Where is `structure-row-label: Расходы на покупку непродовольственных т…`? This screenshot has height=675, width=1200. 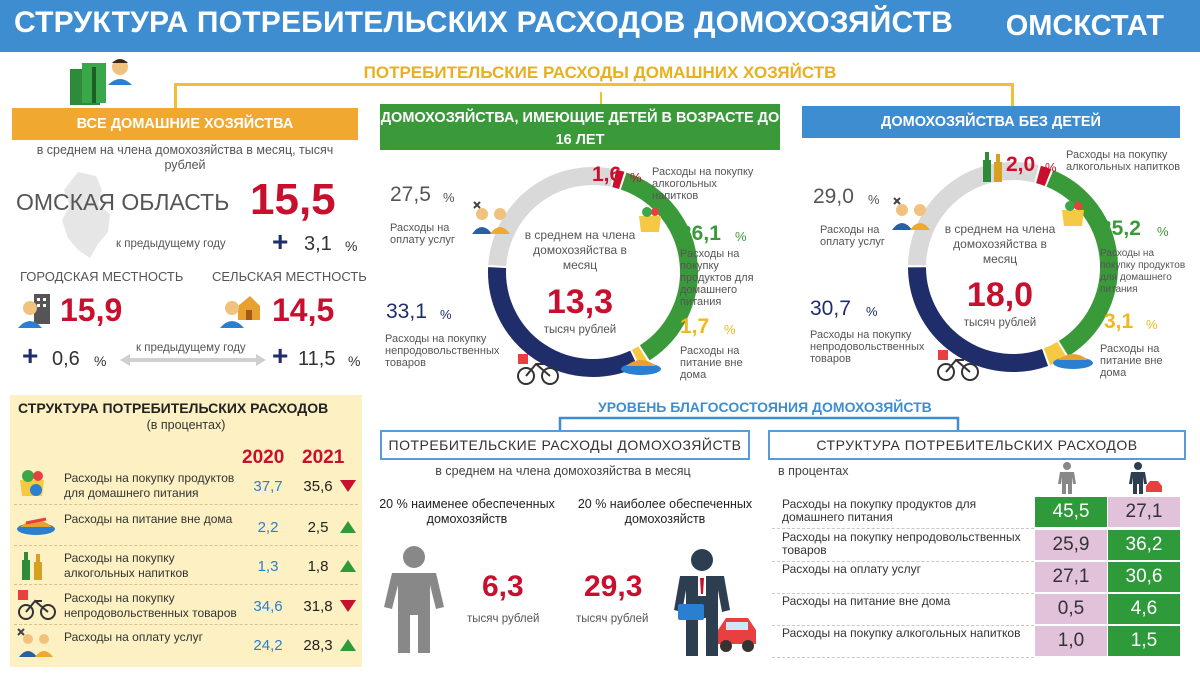 structure-row-label: Расходы на покупку непродовольственных т… is located at coordinates (150, 605).